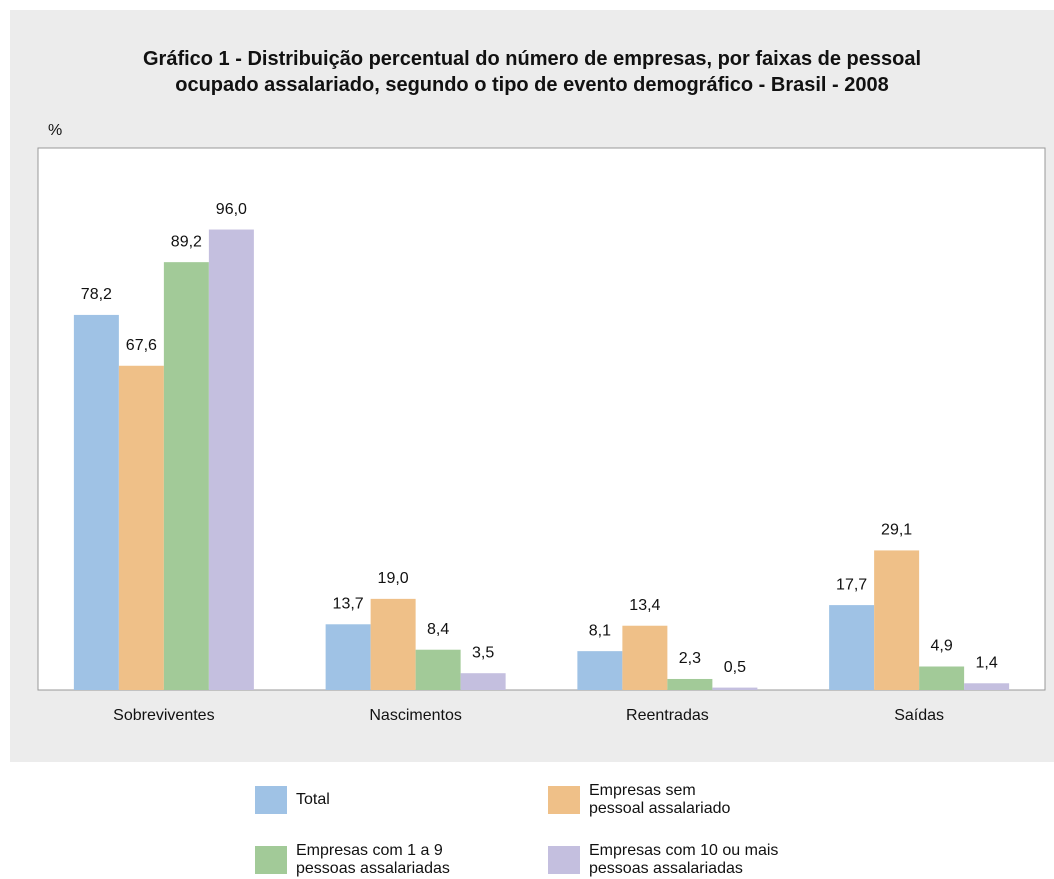  What do you see at coordinates (644, 605) in the screenshot?
I see `data-label: 13,4` at bounding box center [644, 605].